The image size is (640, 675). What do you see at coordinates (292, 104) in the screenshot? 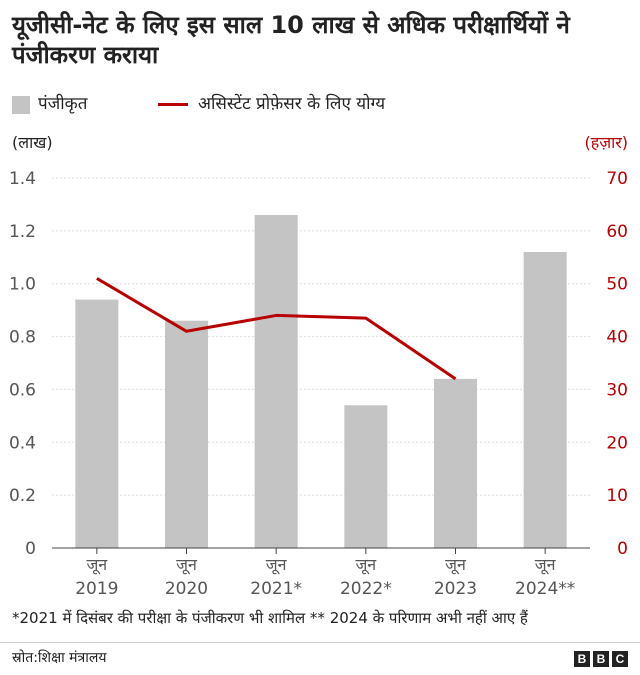
I see `legend-line-label: असिस्टेंट प्रोफ़ेसर के लिए योग्य` at bounding box center [292, 104].